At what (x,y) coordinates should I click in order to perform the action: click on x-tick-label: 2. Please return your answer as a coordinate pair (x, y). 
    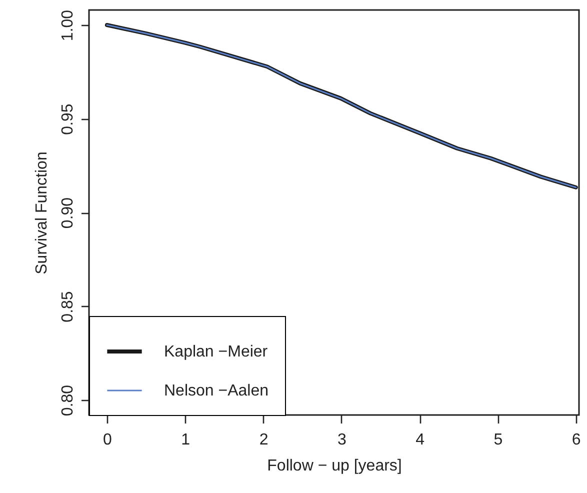
    Looking at the image, I should click on (263, 440).